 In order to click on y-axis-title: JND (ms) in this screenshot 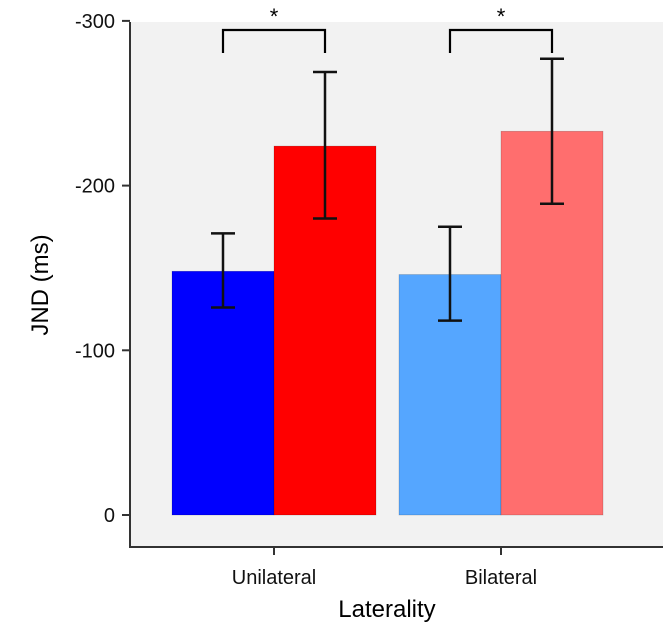, I will do `click(40, 284)`.